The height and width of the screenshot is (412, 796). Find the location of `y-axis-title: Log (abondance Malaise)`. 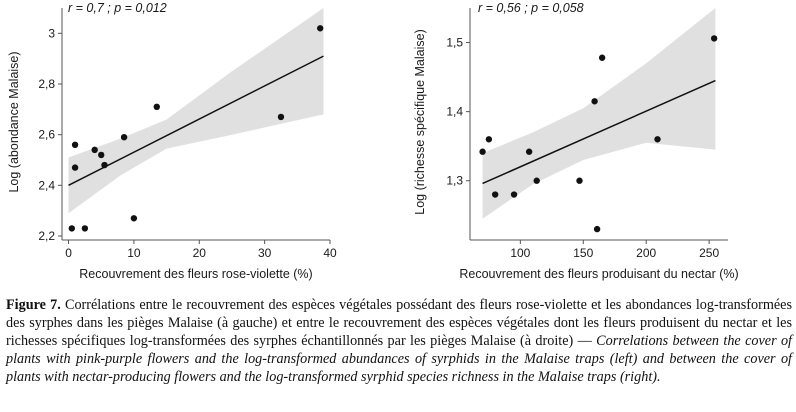

y-axis-title: Log (abondance Malaise) is located at coordinates (14, 121).